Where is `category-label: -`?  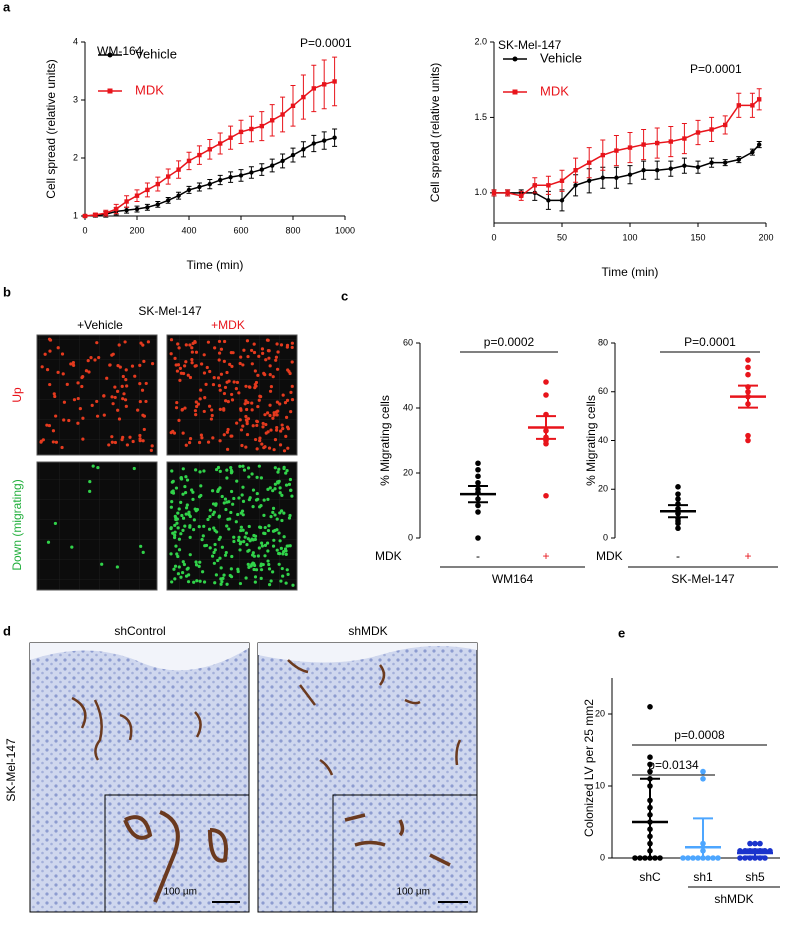 category-label: - is located at coordinates (478, 556).